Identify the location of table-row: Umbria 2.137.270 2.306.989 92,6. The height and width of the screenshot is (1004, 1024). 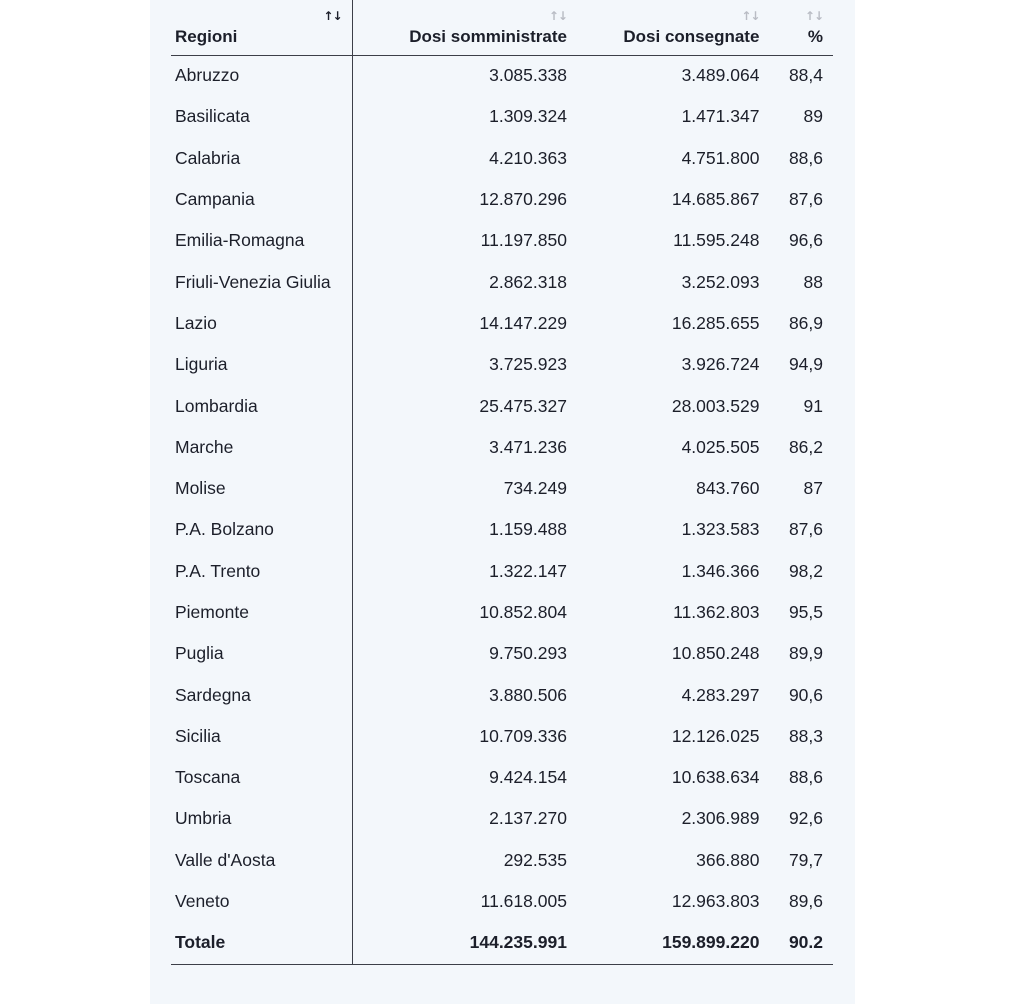
(502, 819).